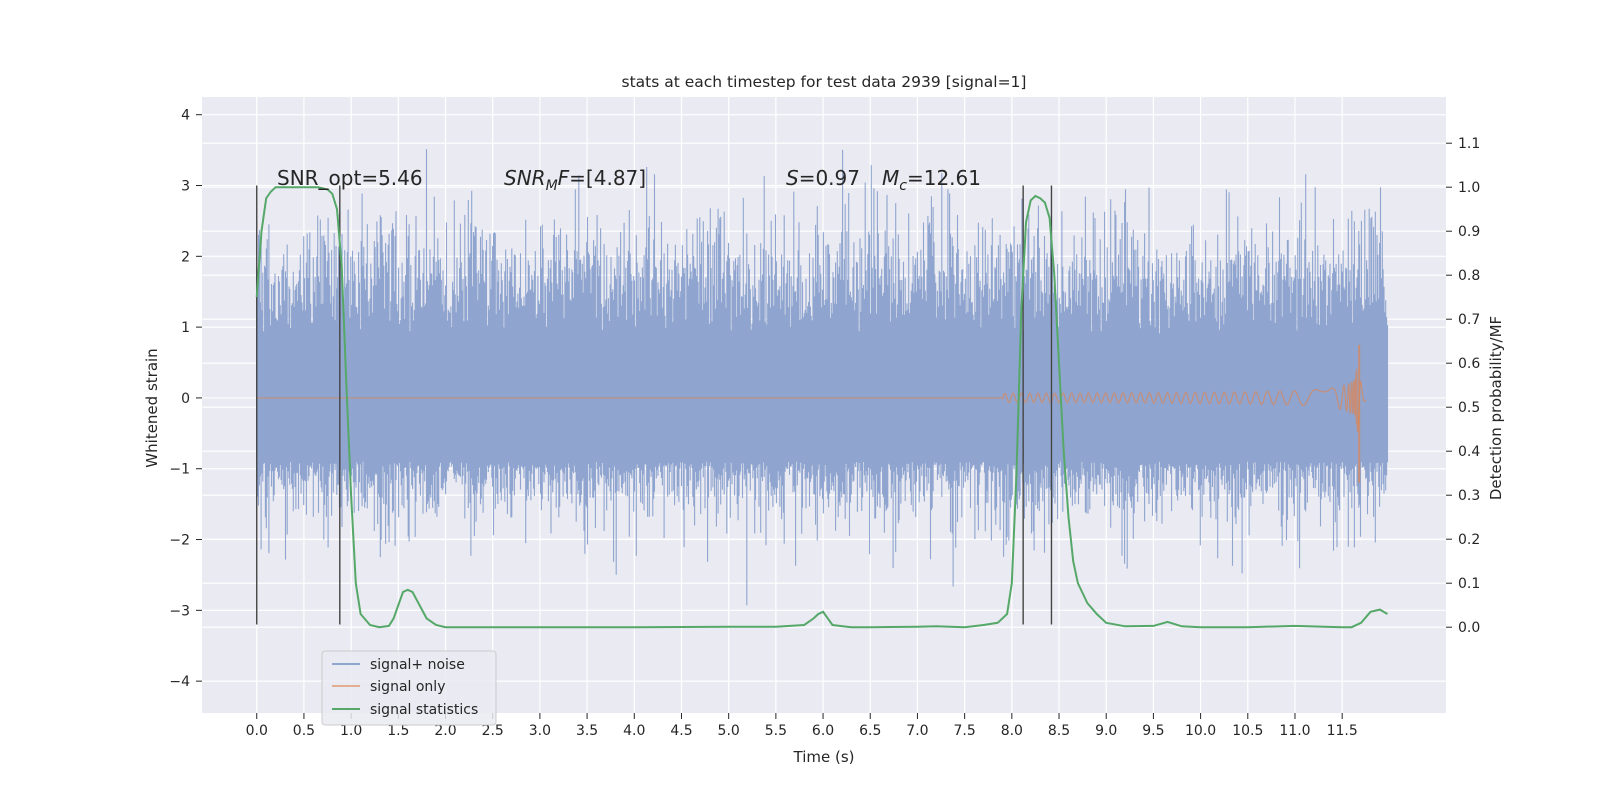 This screenshot has width=1600, height=800. Describe the element at coordinates (525, 178) in the screenshot. I see `snr-mf-main: SNR` at that location.